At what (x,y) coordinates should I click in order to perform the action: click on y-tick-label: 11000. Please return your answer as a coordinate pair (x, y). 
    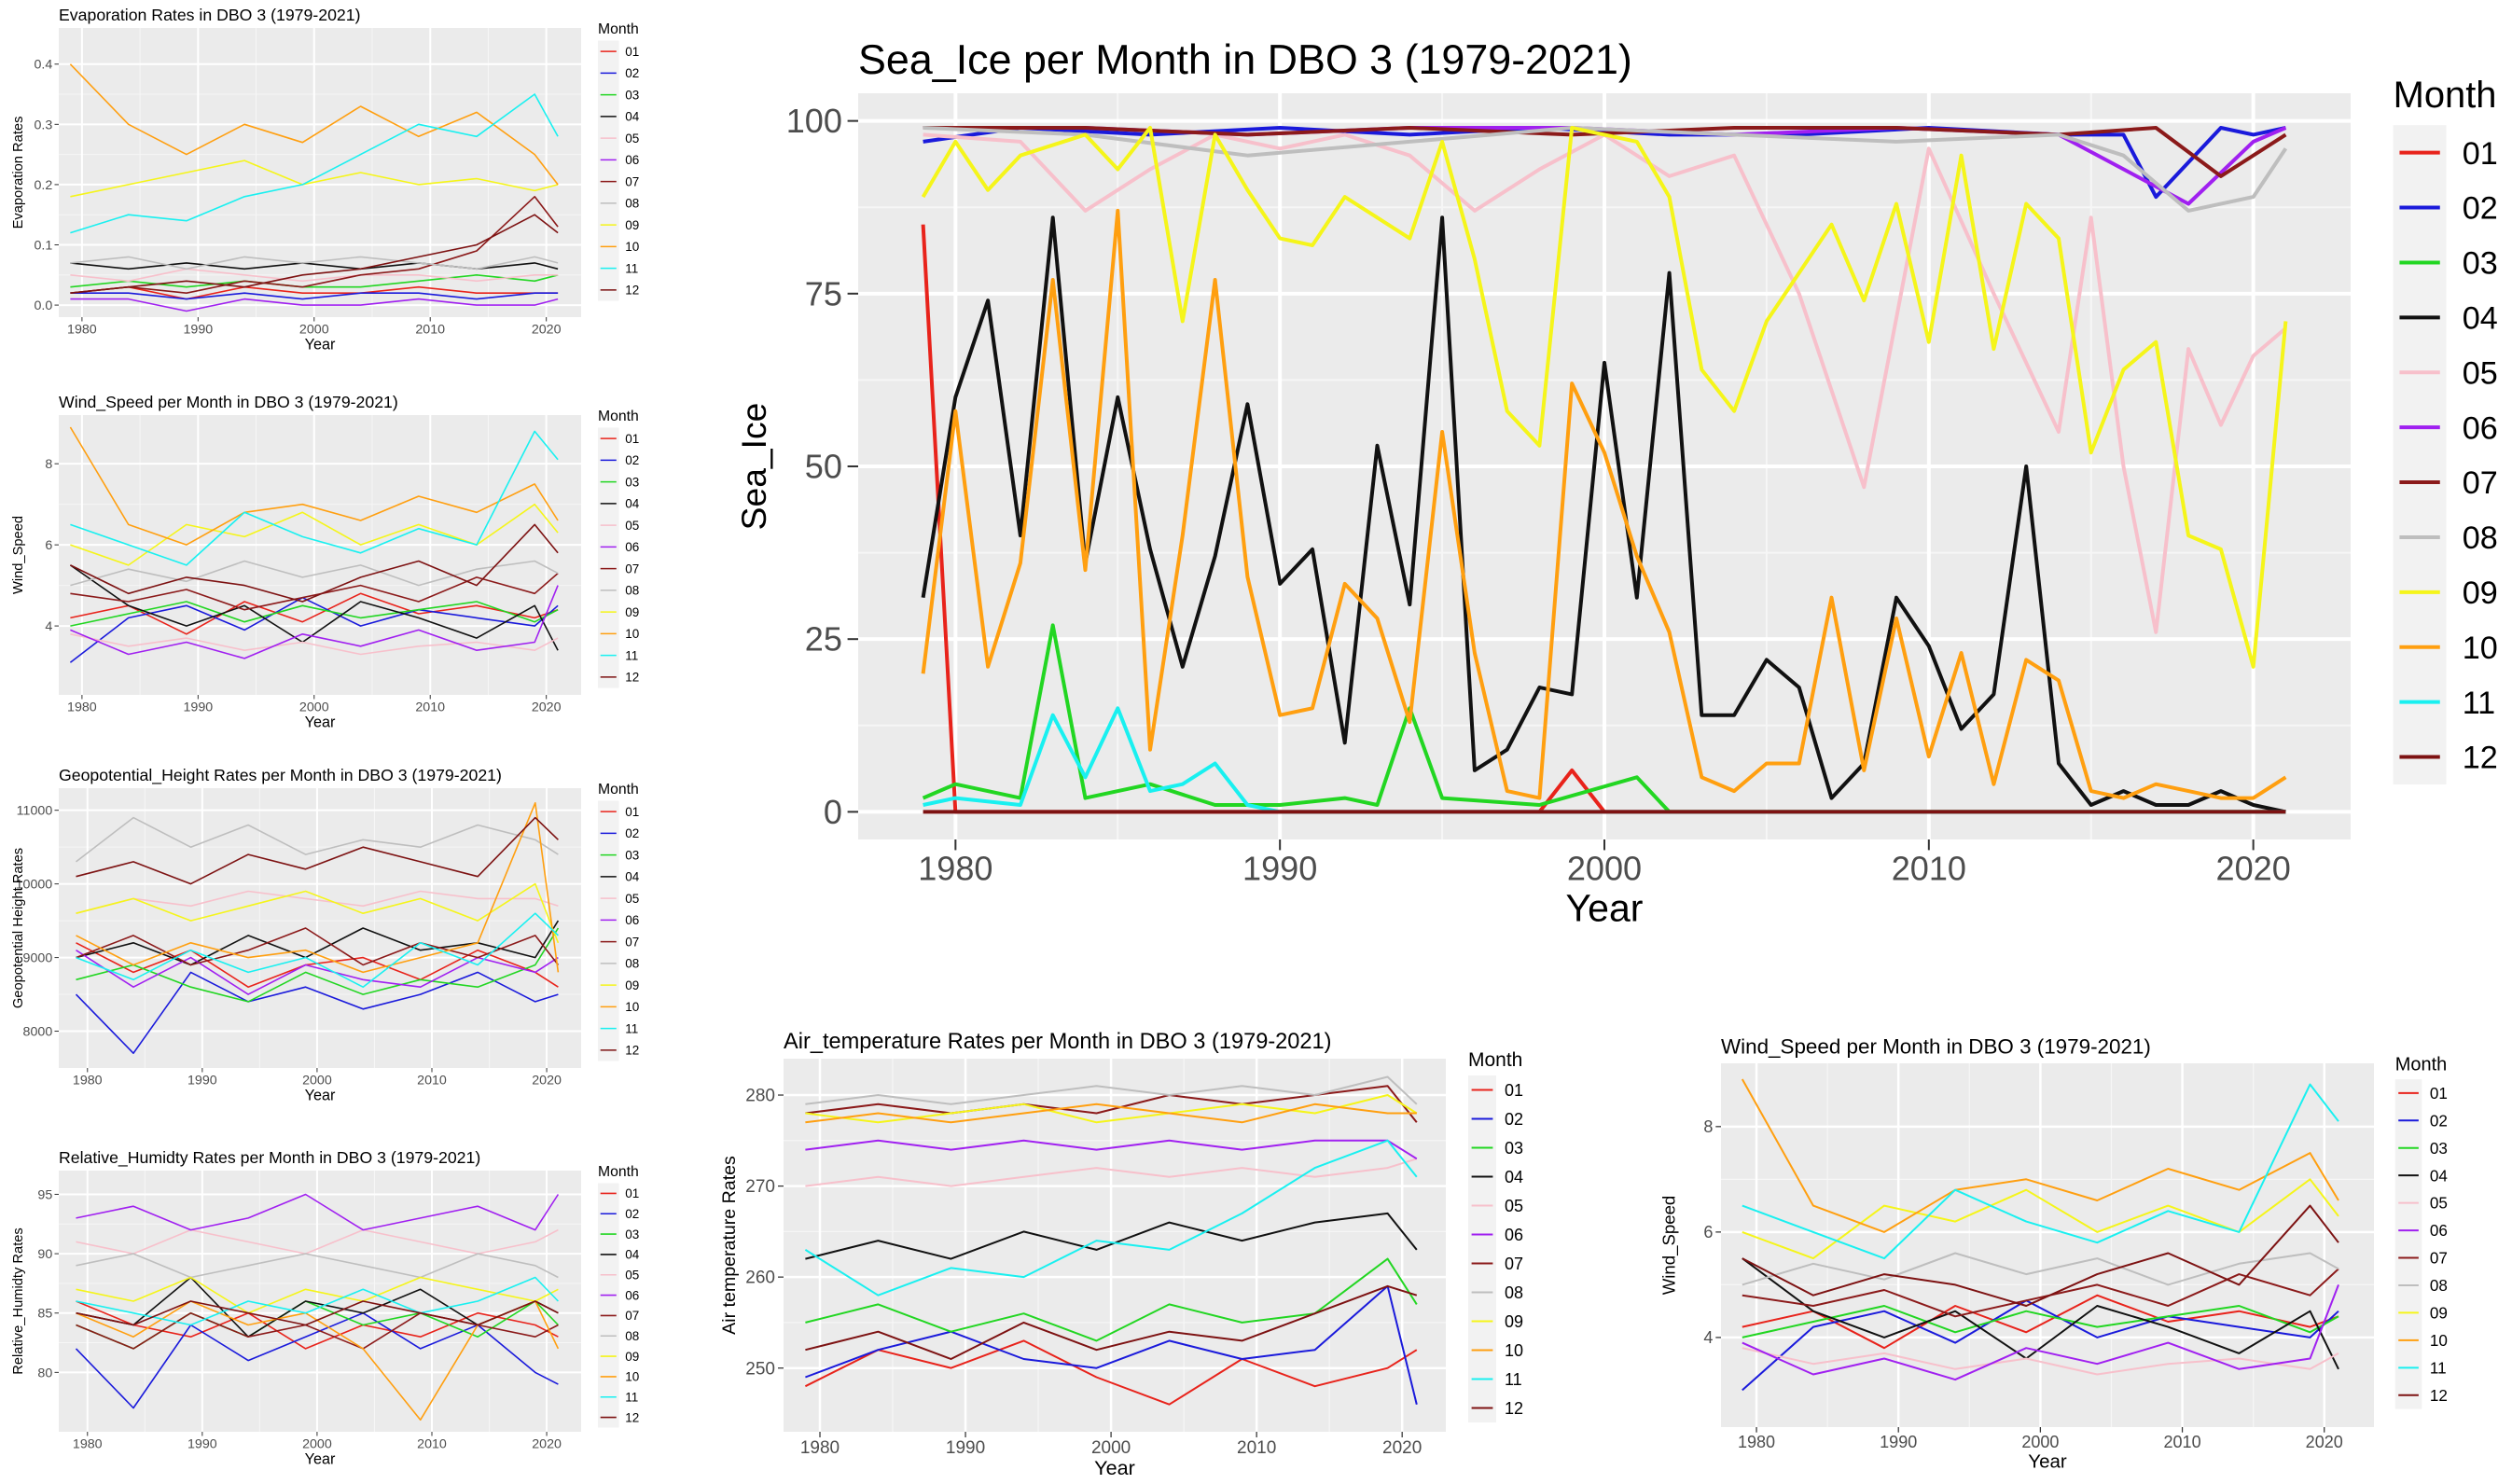
    Looking at the image, I should click on (35, 811).